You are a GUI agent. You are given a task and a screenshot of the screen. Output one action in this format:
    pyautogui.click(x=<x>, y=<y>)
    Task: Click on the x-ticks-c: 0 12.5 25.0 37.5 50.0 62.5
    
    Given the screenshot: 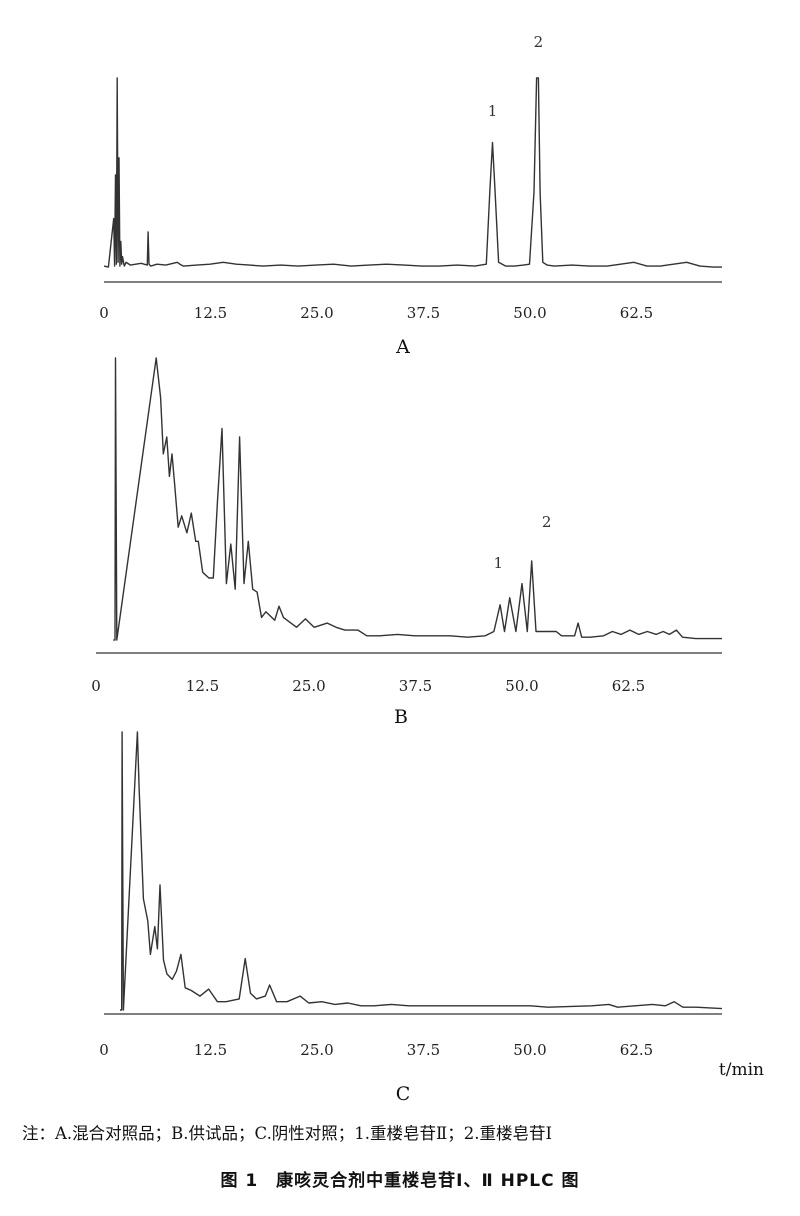 What is the action you would take?
    pyautogui.click(x=376, y=1050)
    